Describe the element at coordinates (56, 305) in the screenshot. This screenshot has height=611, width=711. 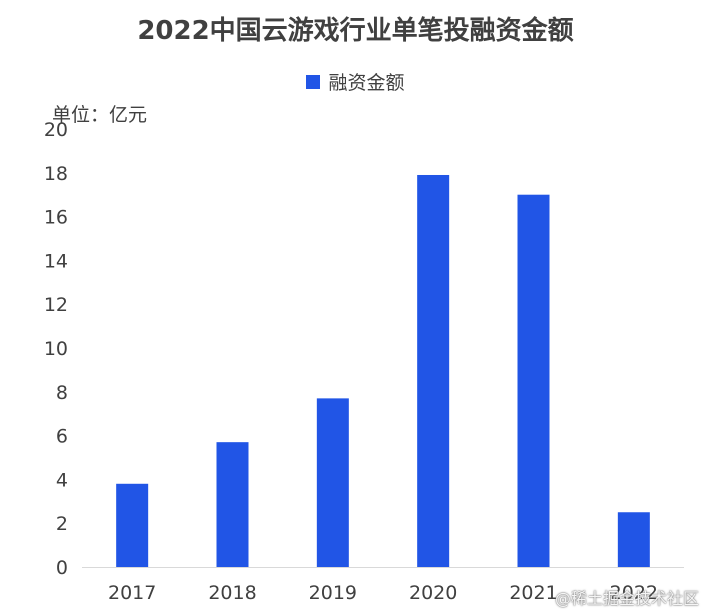
I see `y-tick-label: 12` at that location.